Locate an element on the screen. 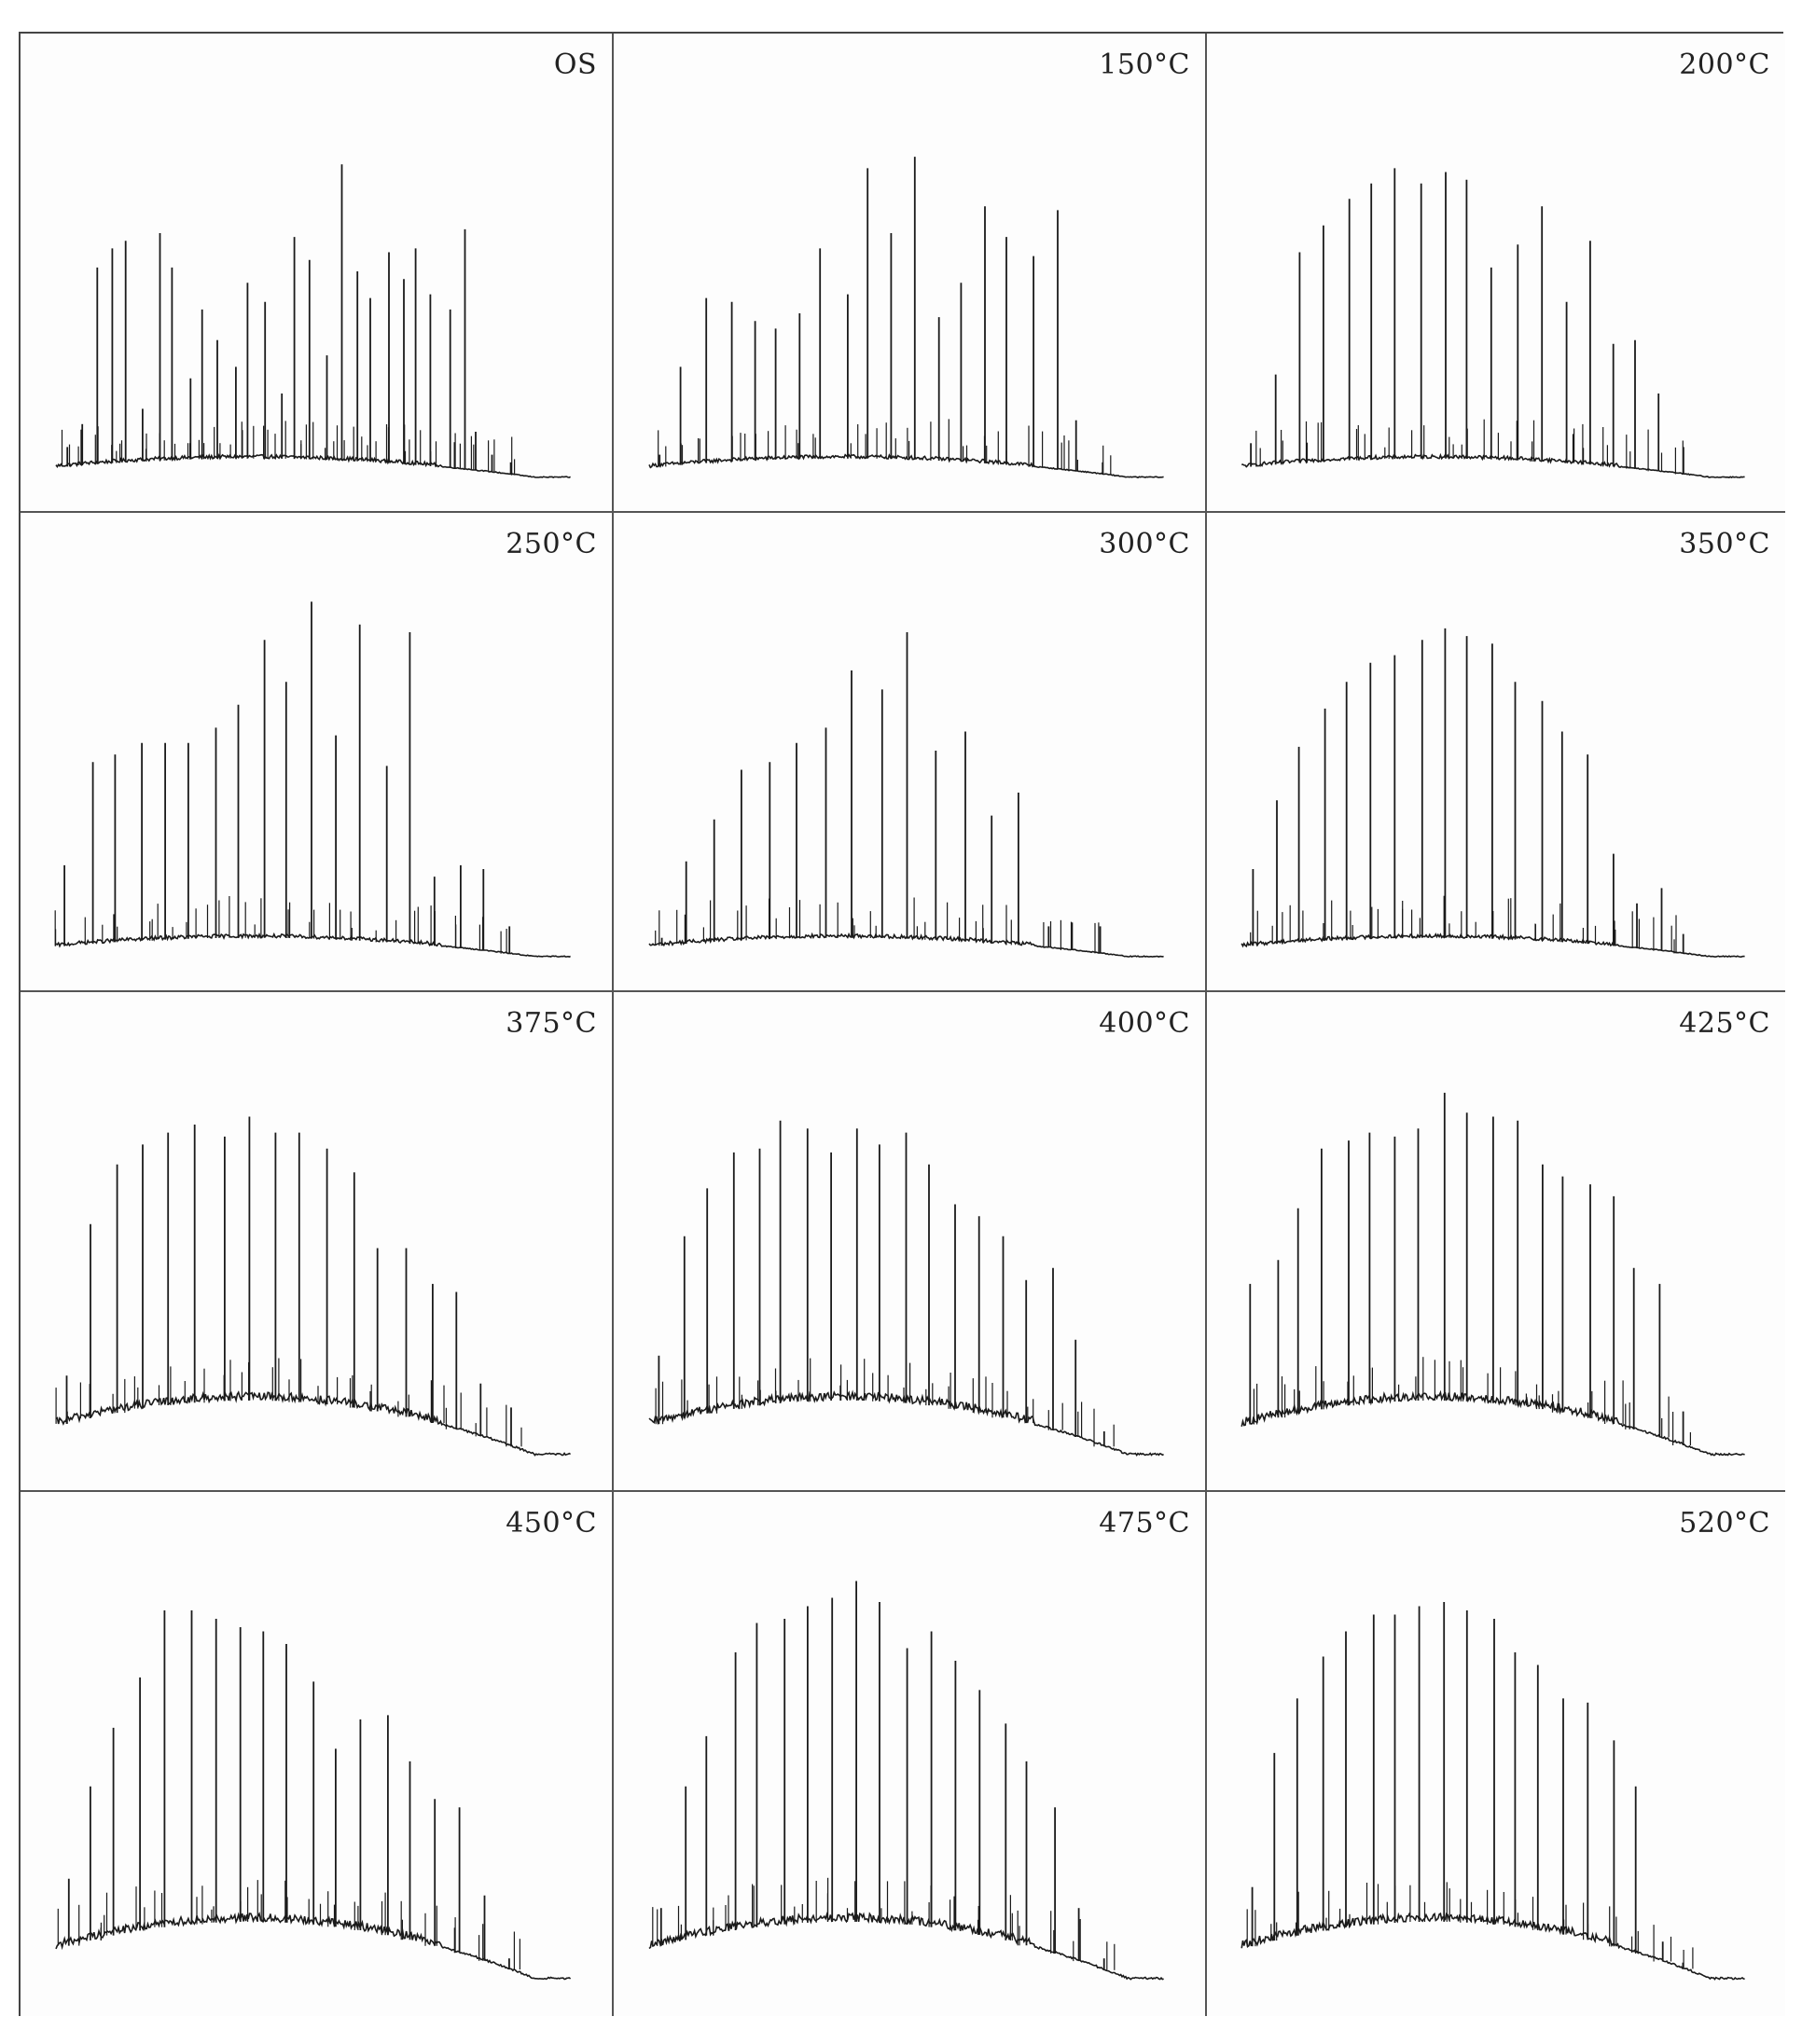 The image size is (1802, 2044). panel-label: 425°C is located at coordinates (1724, 1023).